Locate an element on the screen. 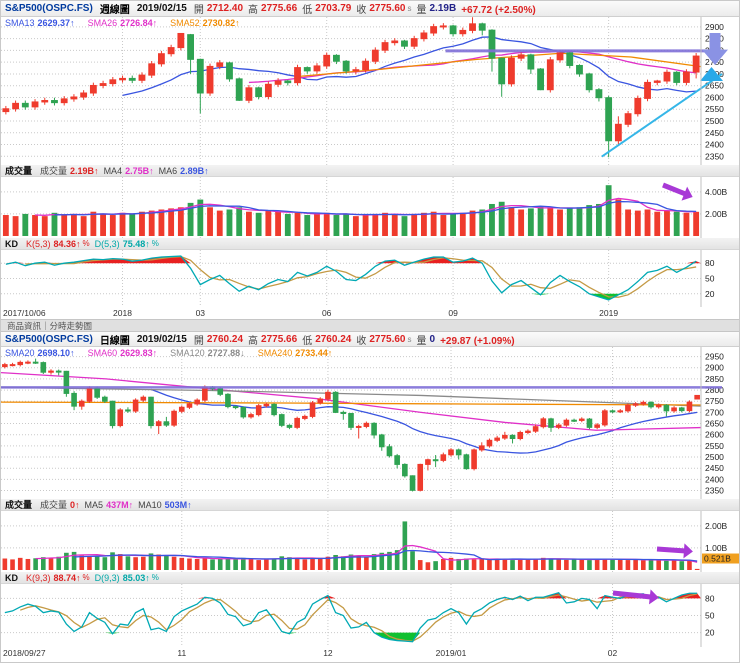  legend-item: SMA240 2733.44↑ is located at coordinates (295, 353).